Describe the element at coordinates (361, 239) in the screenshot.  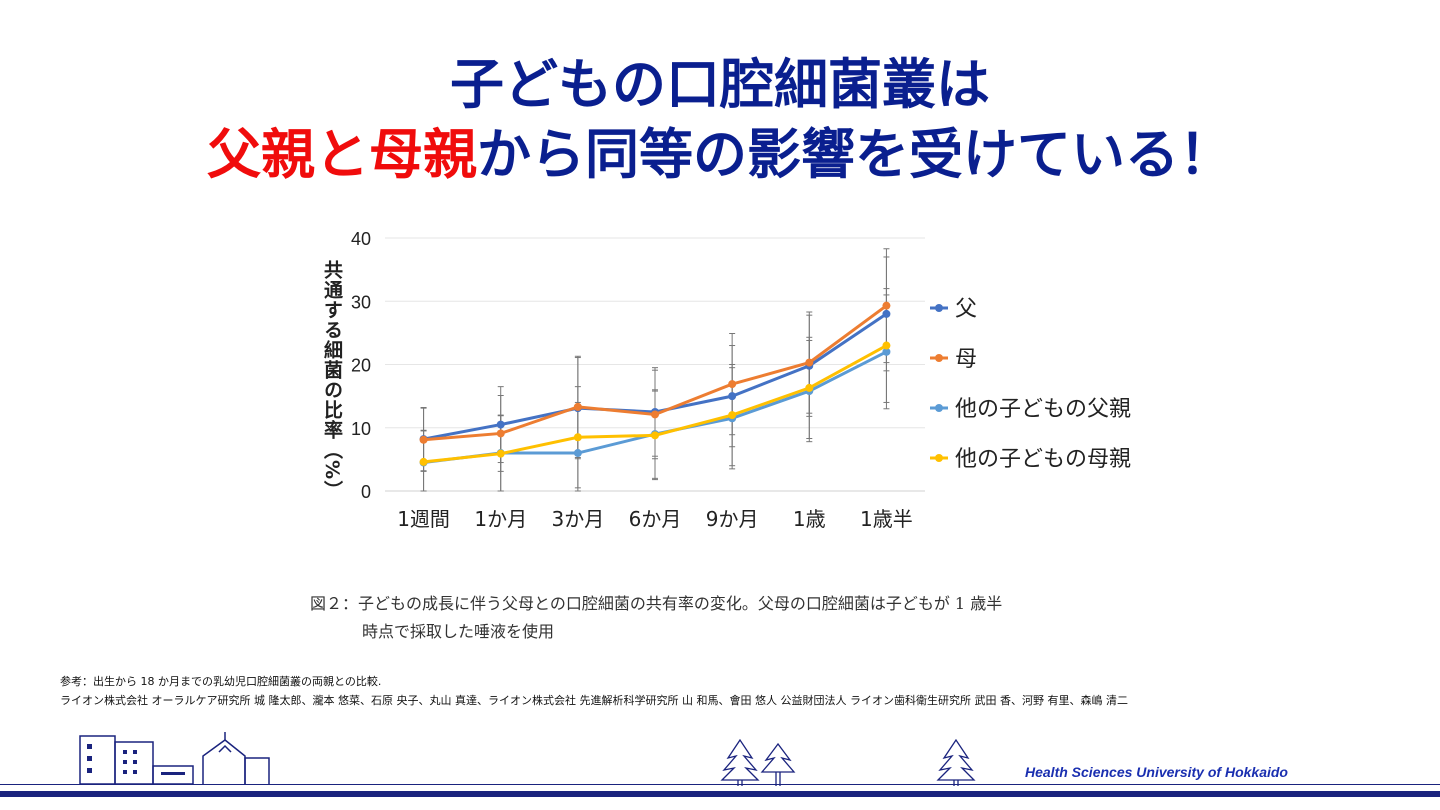
I see `y-tick-label: 40` at that location.